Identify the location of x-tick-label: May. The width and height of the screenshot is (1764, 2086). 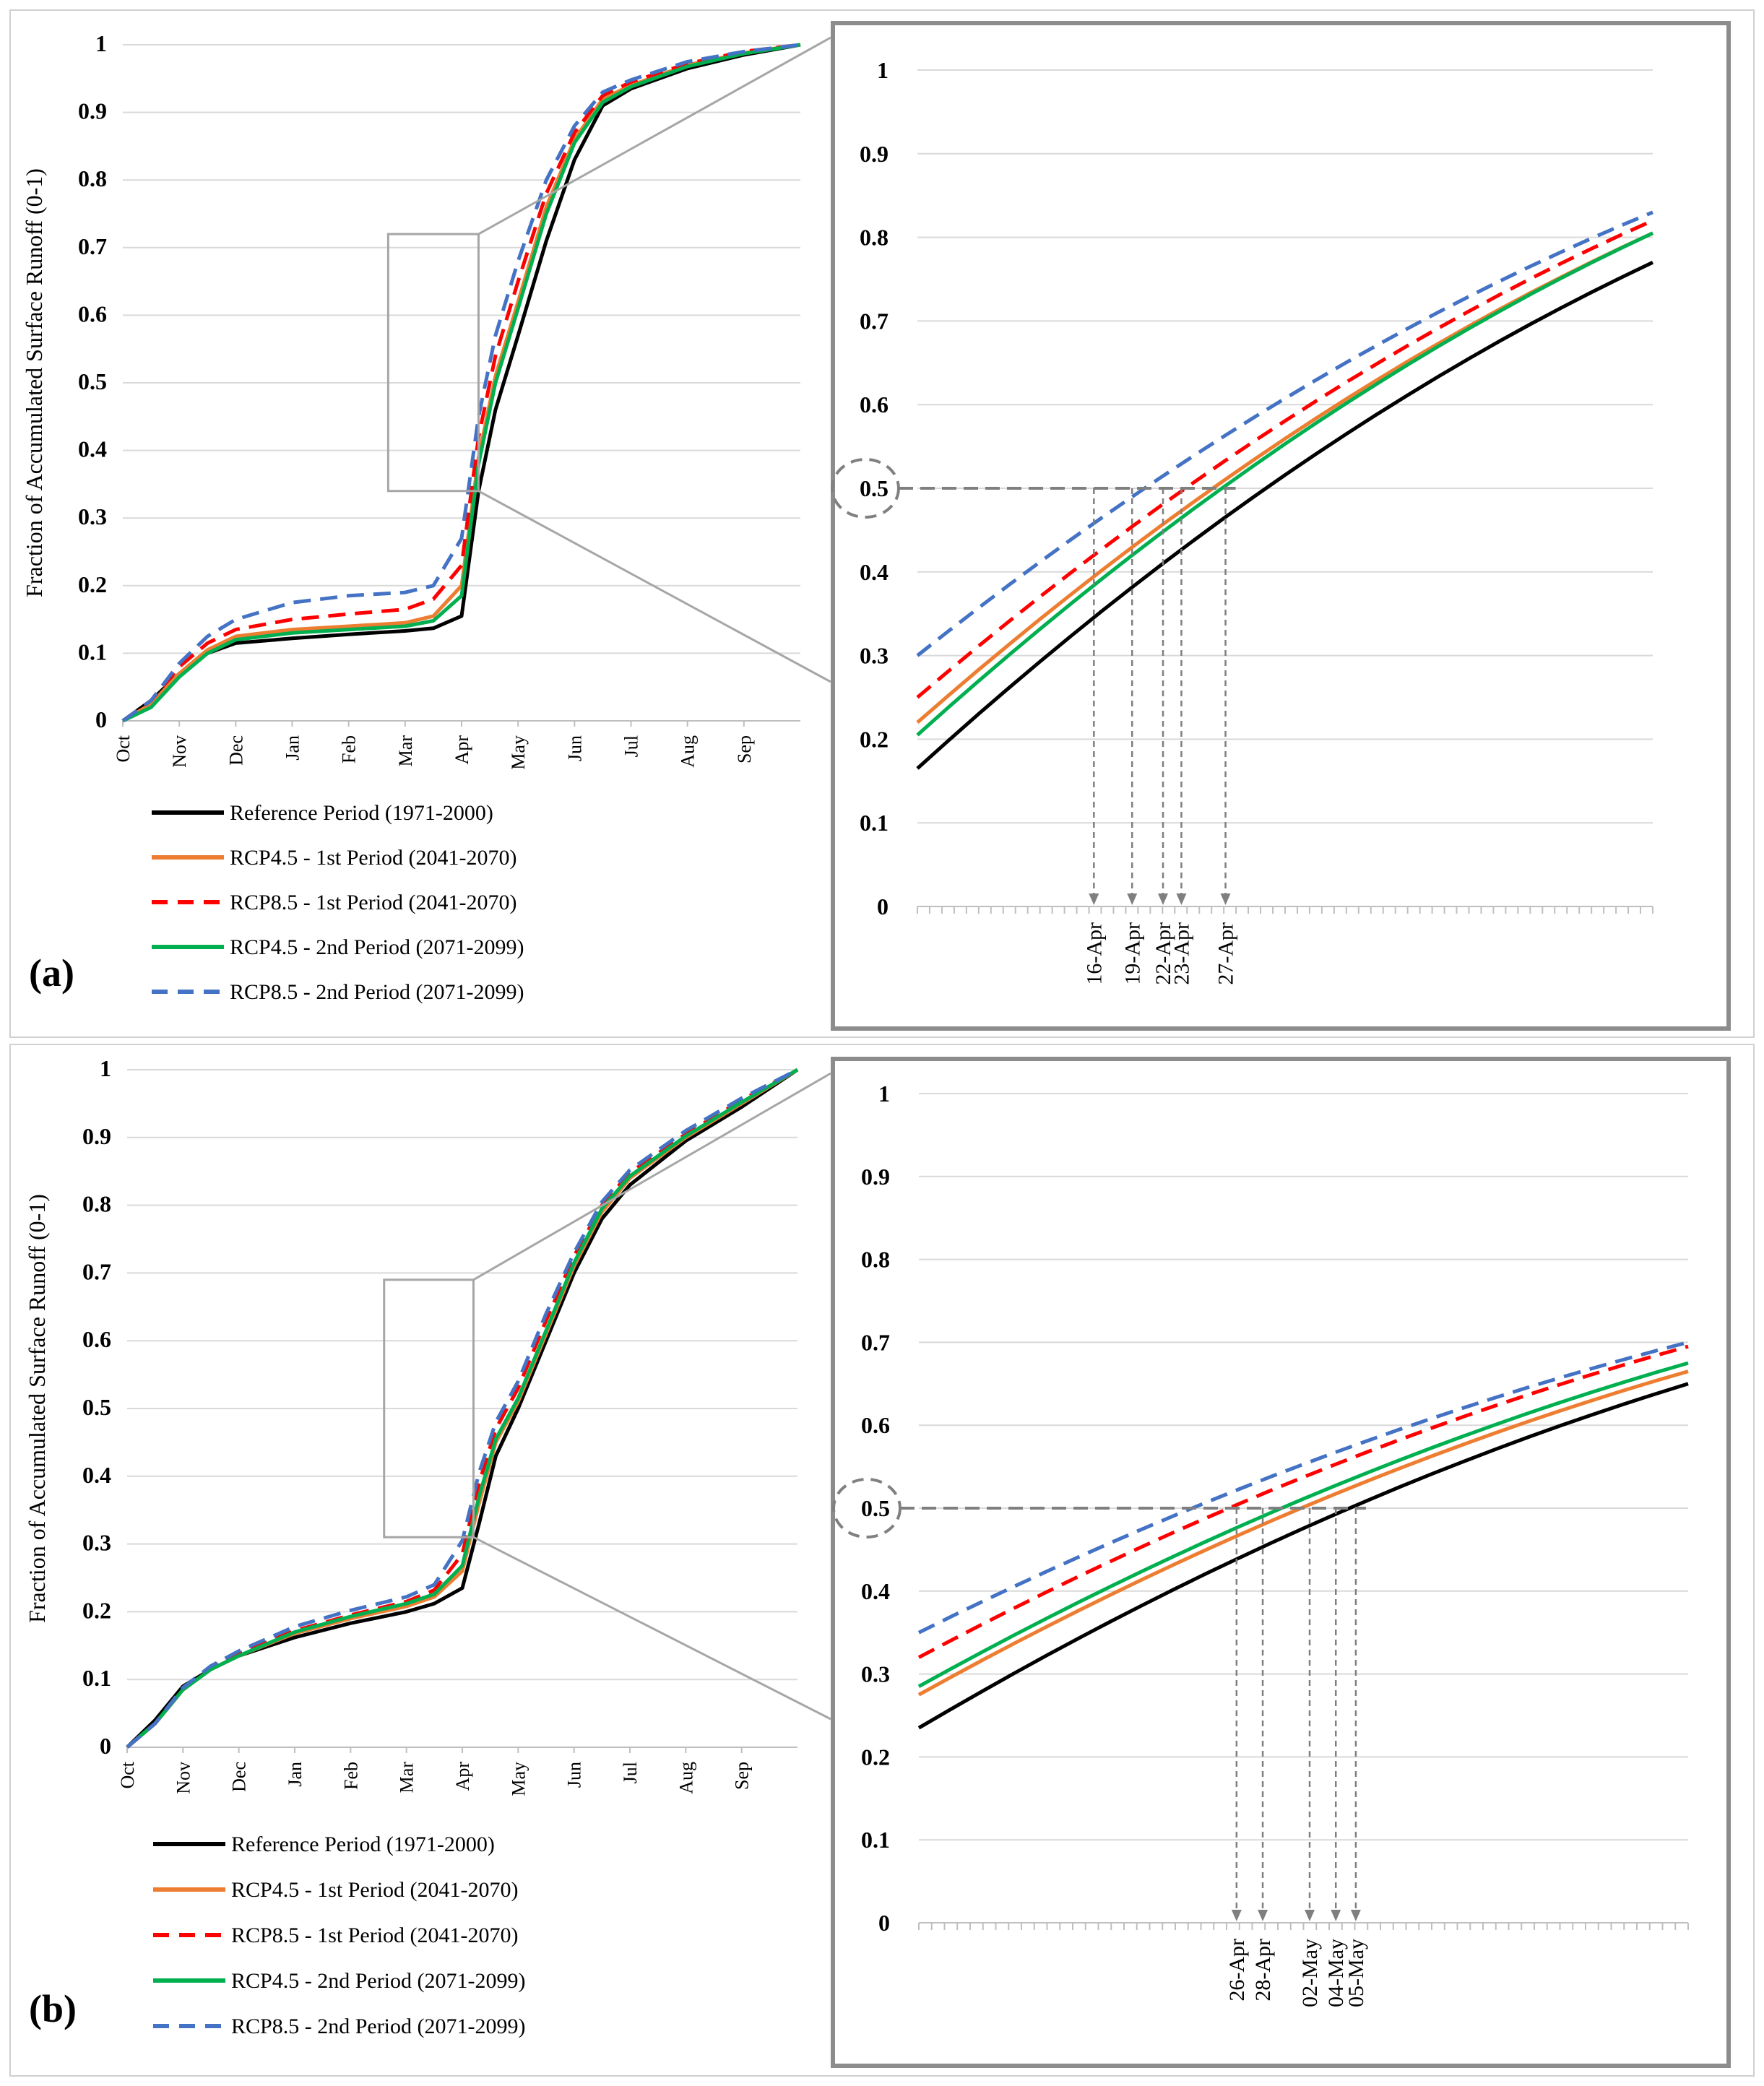
(519, 1779).